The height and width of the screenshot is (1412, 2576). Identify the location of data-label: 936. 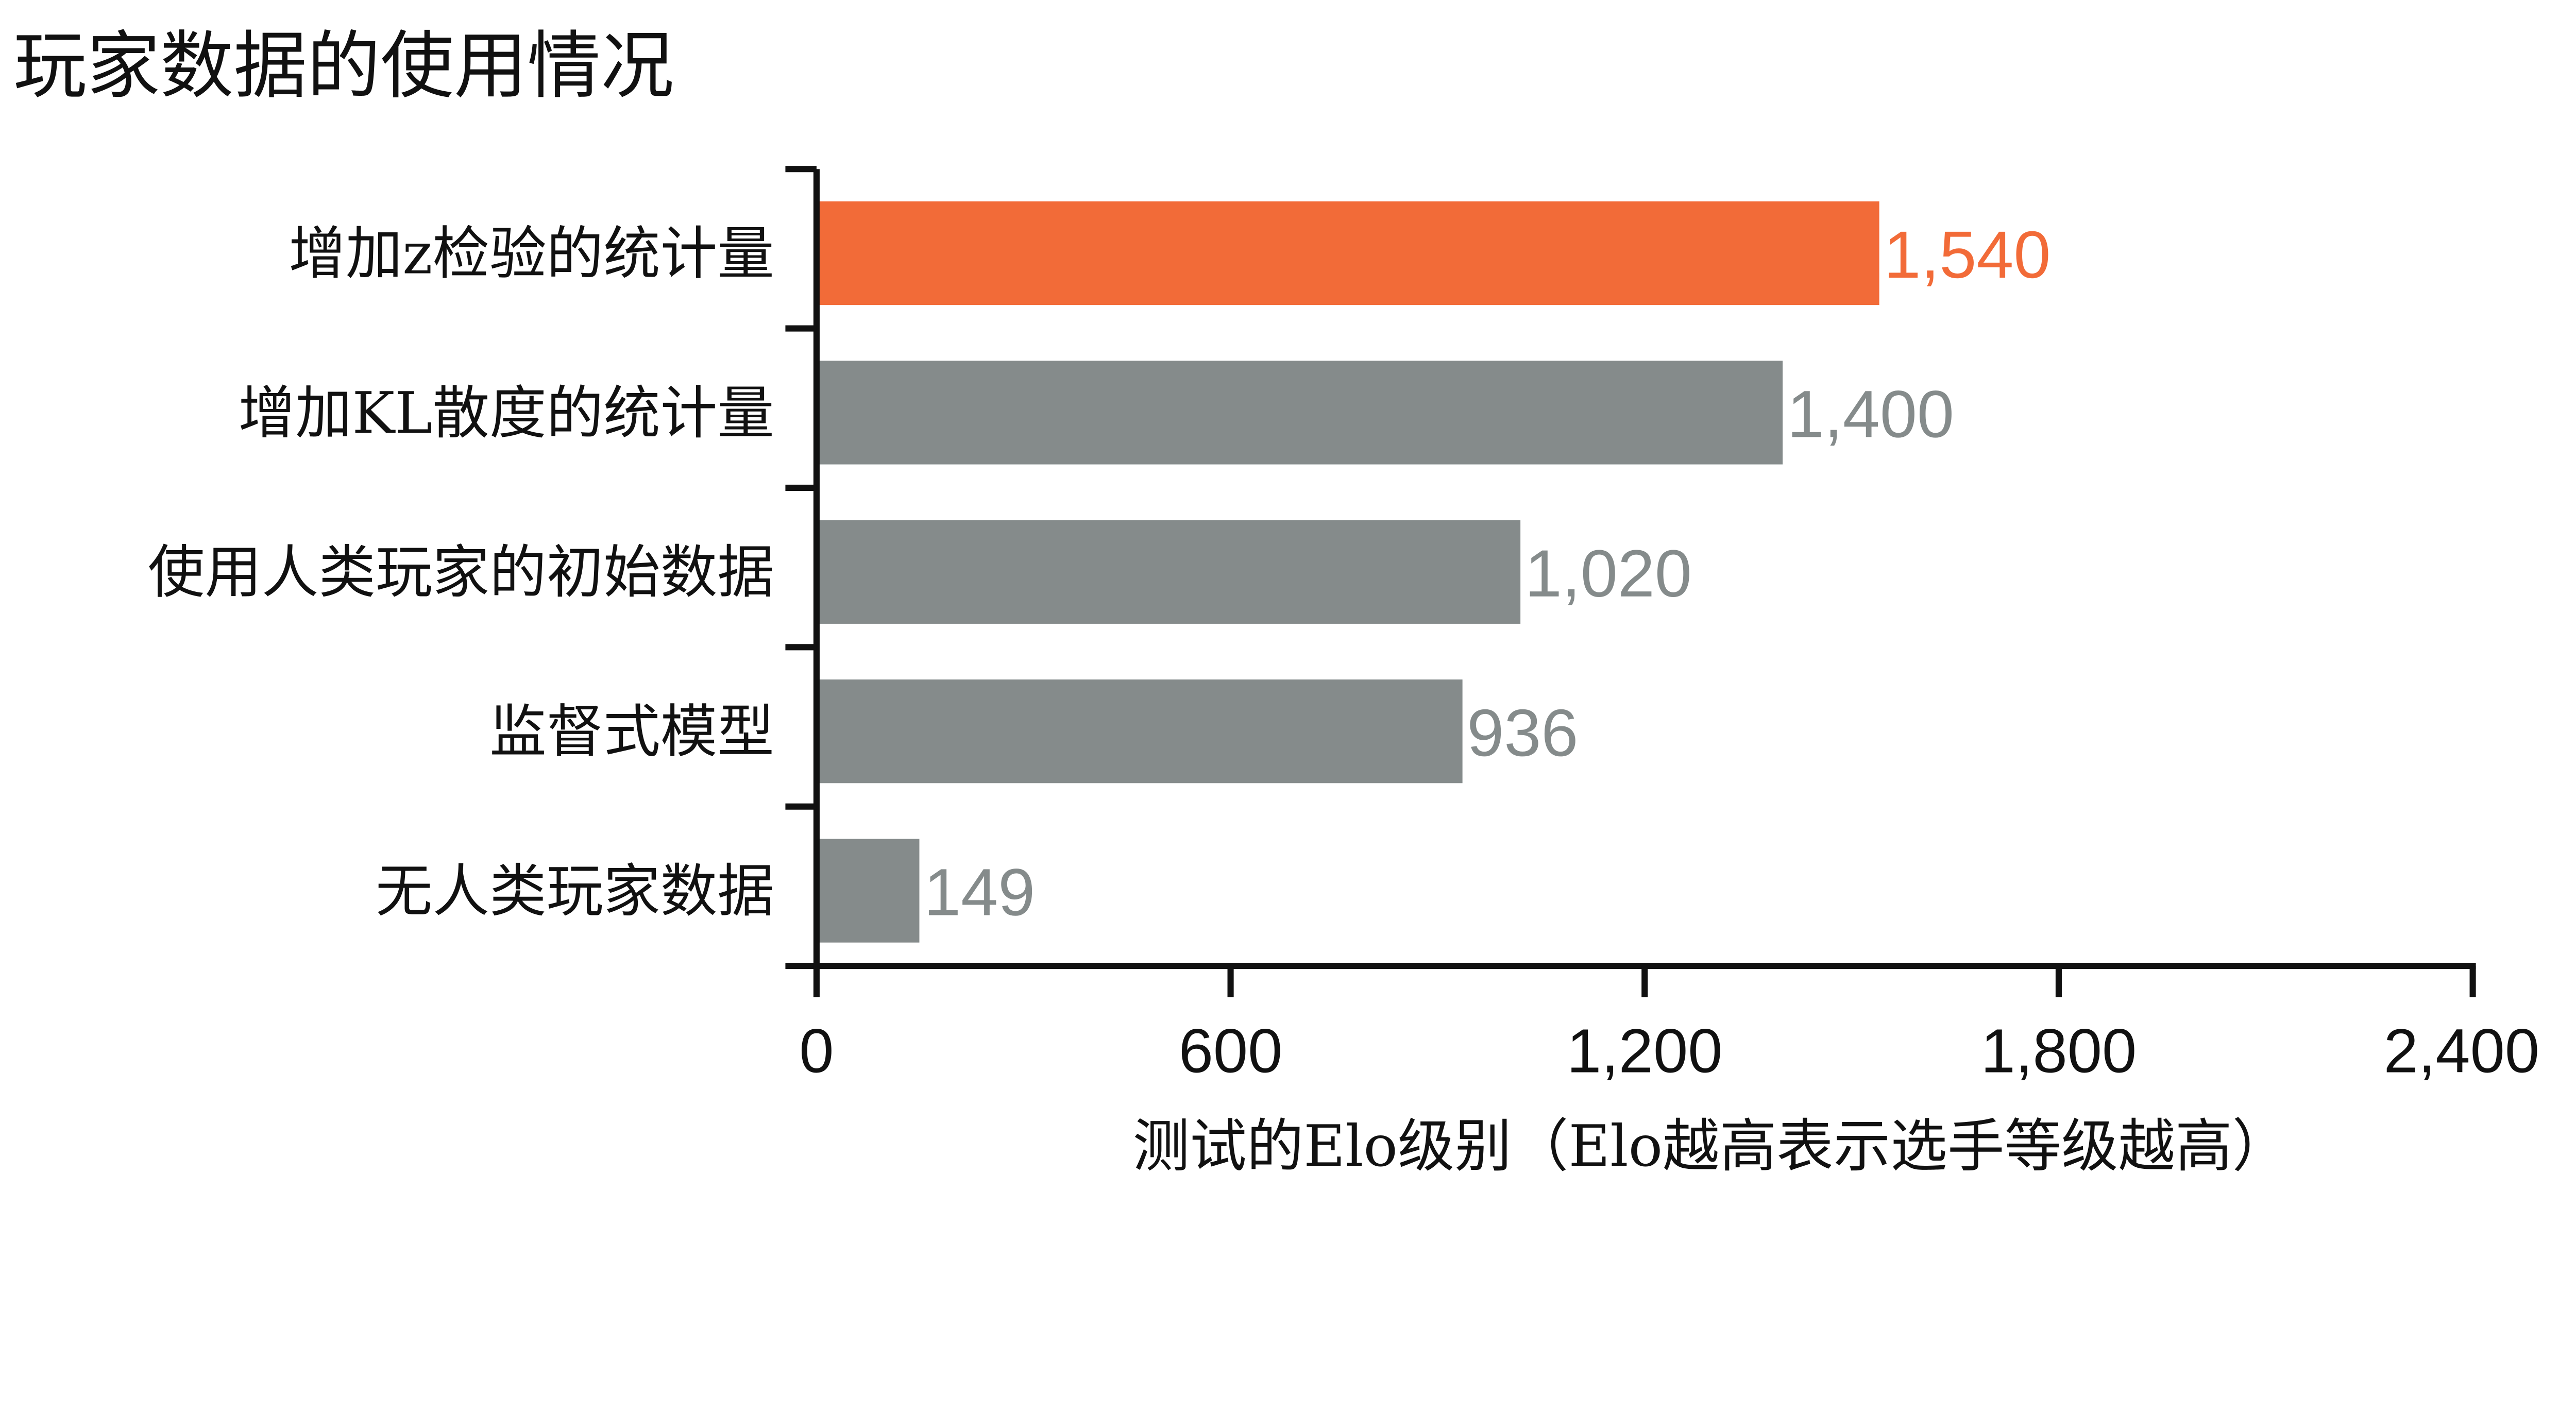
(1522, 733).